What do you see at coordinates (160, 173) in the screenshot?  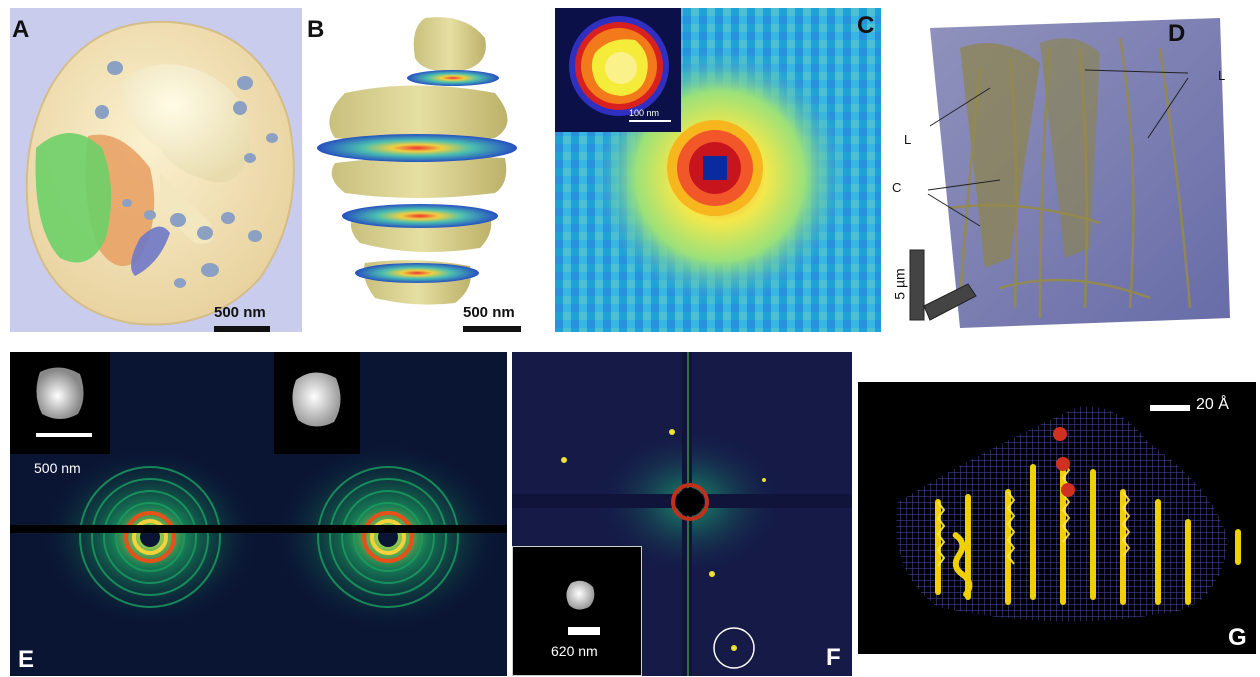 I see `cell-surface-render-a` at bounding box center [160, 173].